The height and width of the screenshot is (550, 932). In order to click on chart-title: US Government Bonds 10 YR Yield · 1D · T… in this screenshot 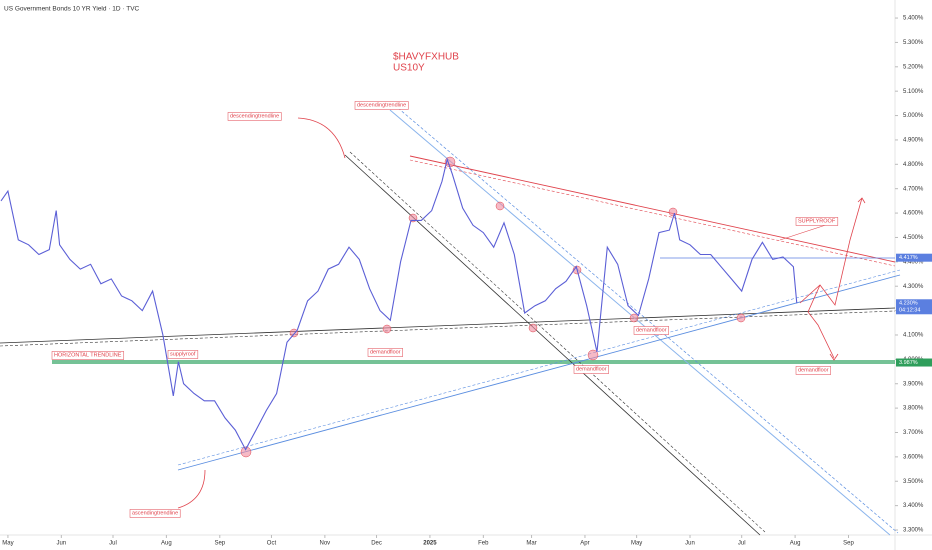, I will do `click(72, 9)`.